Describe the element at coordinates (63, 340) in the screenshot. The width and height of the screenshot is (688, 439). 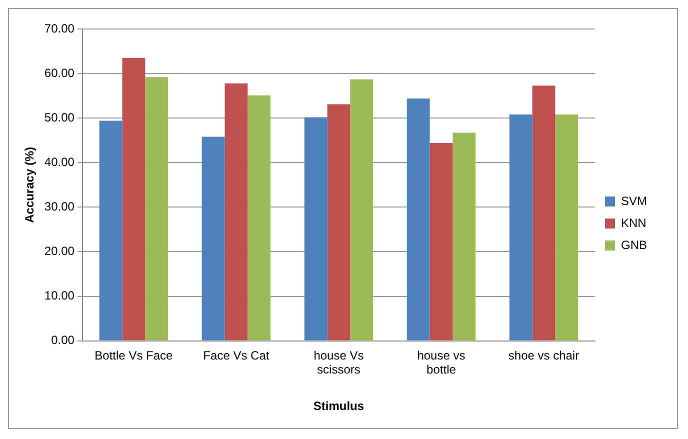
I see `y-tick-label: 0.00` at that location.